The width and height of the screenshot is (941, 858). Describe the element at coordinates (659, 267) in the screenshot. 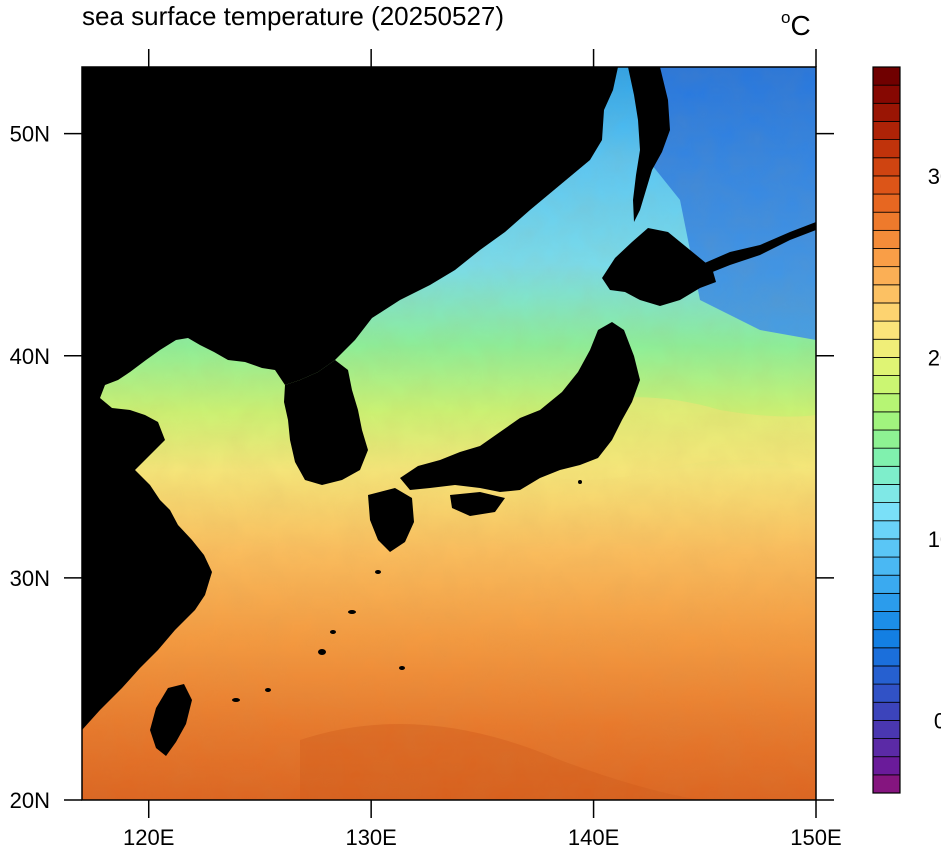

I see `land-hokkaido` at that location.